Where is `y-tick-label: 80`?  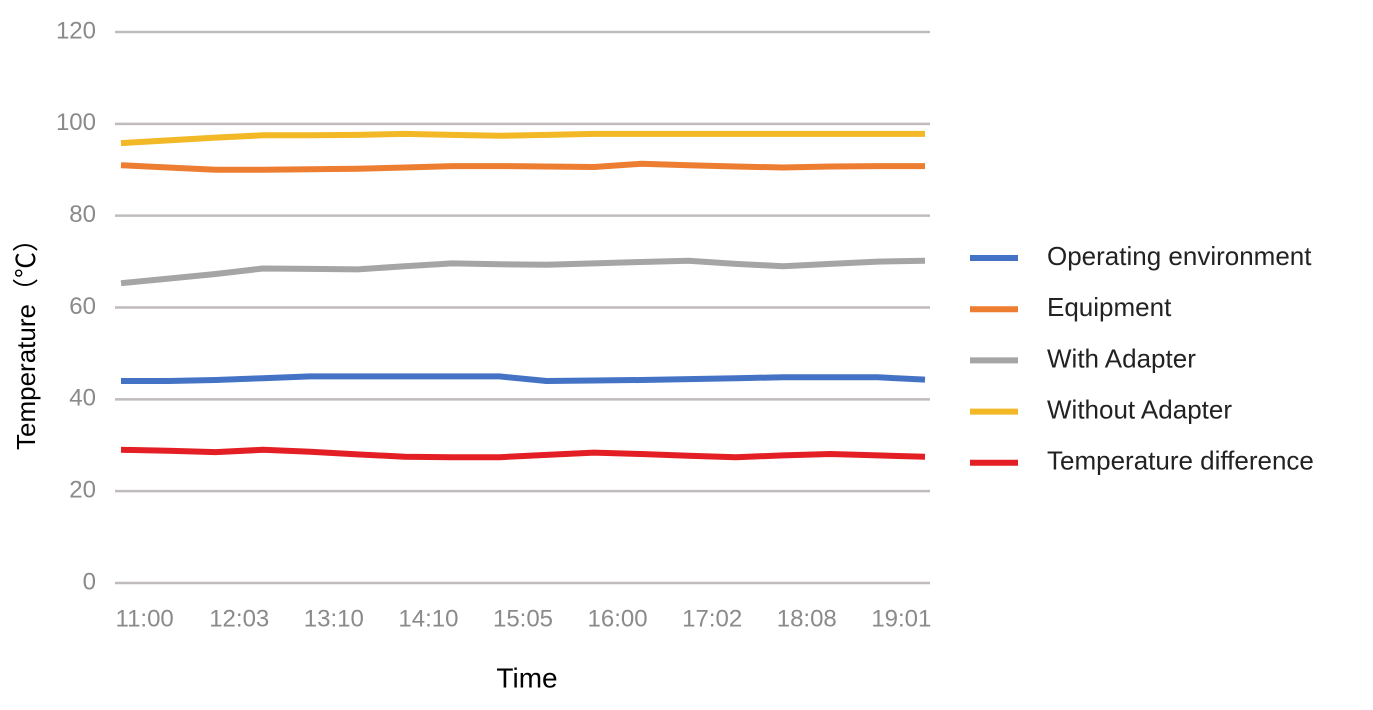 y-tick-label: 80 is located at coordinates (82, 214).